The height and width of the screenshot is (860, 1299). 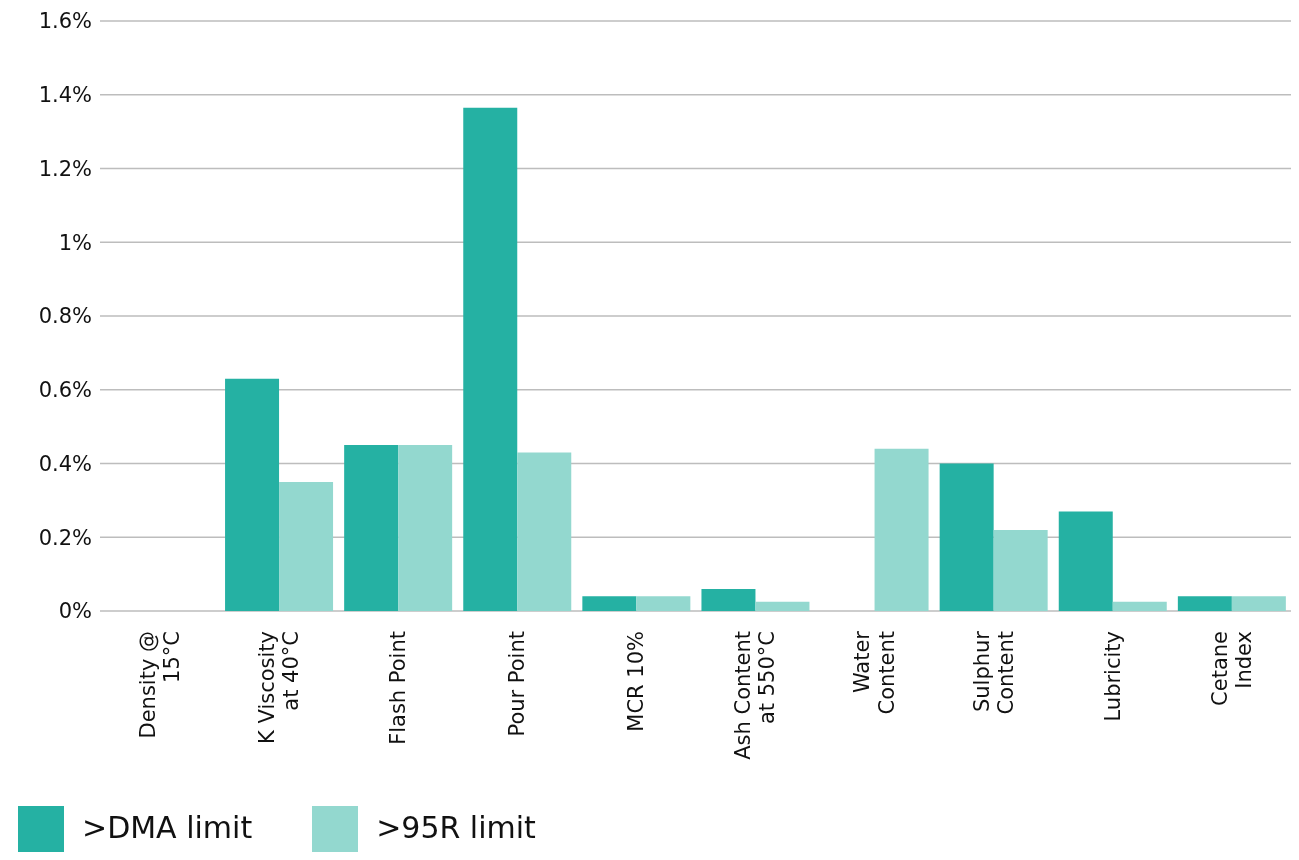 What do you see at coordinates (75, 242) in the screenshot?
I see `y-tick-label: 1%` at bounding box center [75, 242].